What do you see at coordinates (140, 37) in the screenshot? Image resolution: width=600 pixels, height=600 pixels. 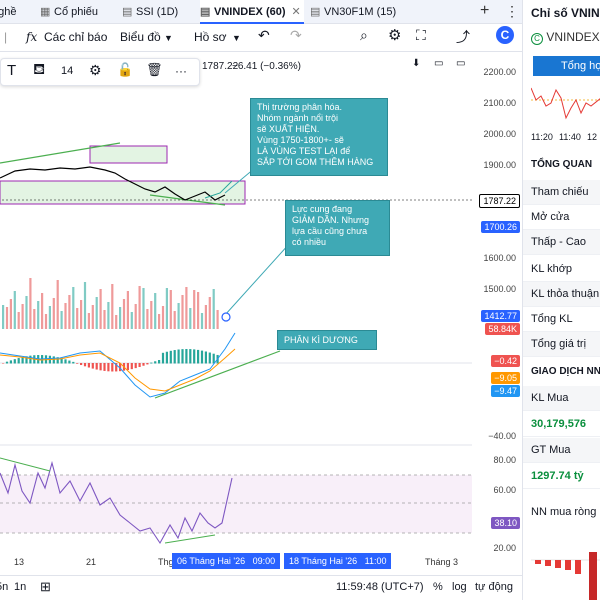 I see `chart-type-button: Biểu đồ` at bounding box center [140, 37].